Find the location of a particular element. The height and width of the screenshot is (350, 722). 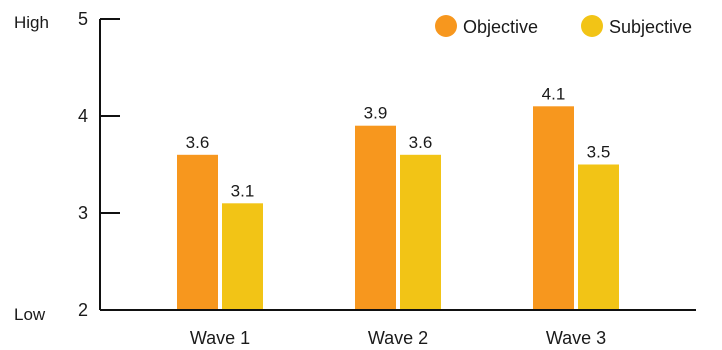

category-label: Wave 1 is located at coordinates (220, 338).